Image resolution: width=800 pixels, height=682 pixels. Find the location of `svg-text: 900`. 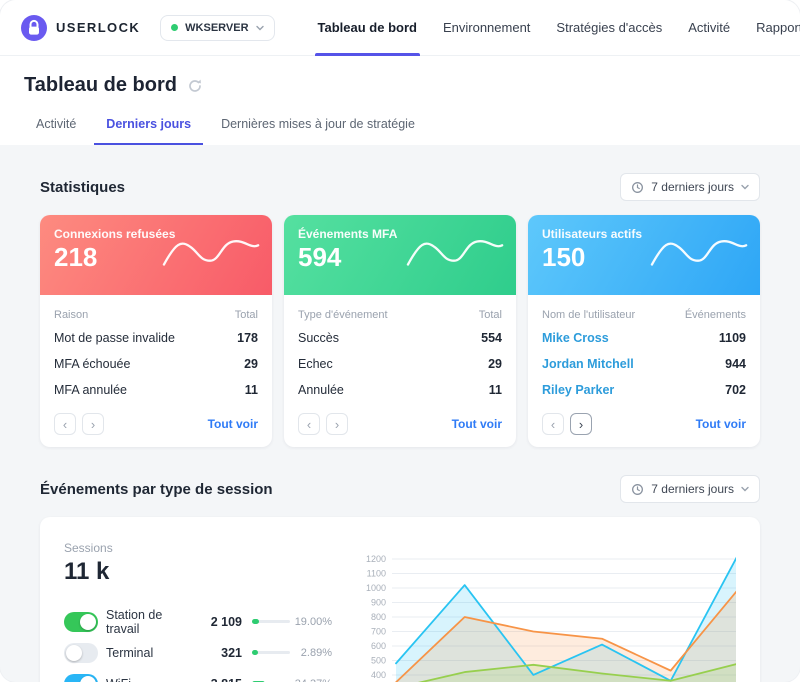

svg-text: 900 is located at coordinates (378, 602).